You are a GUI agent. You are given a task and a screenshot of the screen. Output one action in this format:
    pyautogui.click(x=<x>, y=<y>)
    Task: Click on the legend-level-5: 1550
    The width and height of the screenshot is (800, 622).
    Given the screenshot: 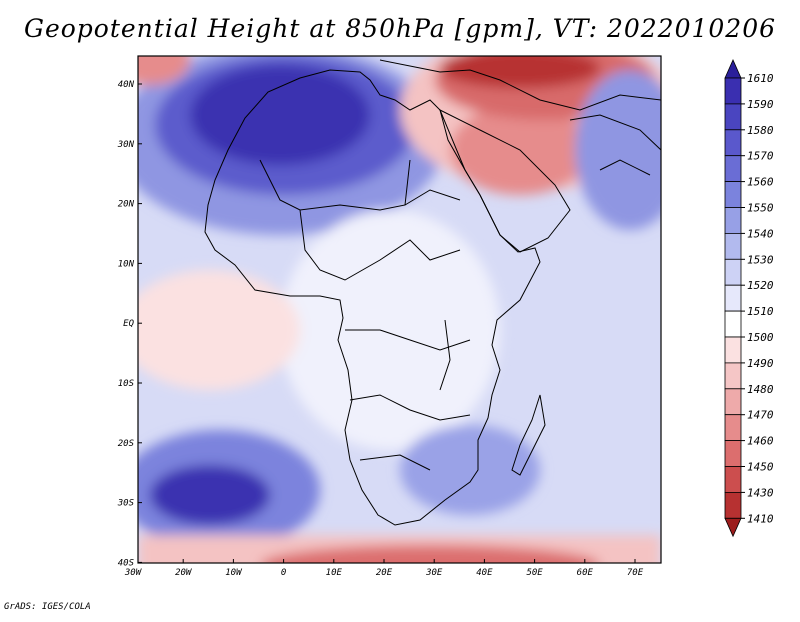 What is the action you would take?
    pyautogui.click(x=760, y=208)
    